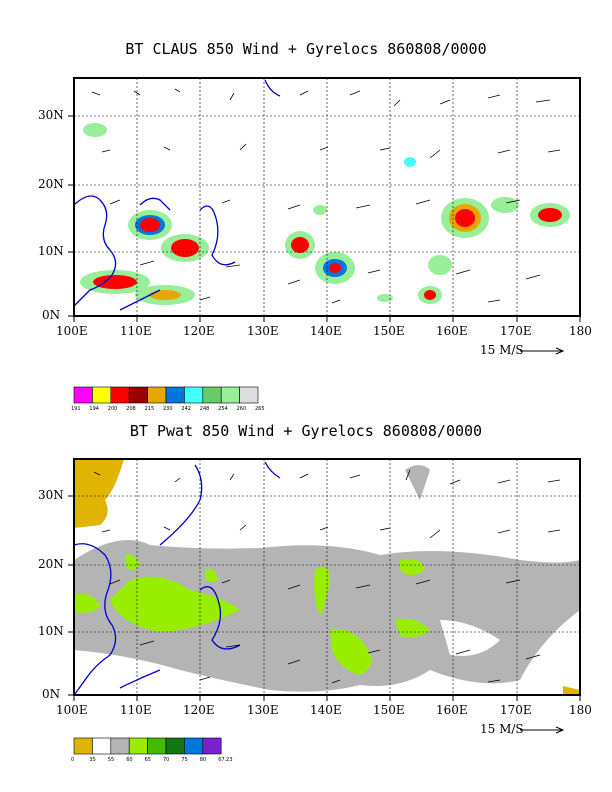 This screenshot has height=792, width=612. Describe the element at coordinates (502, 729) in the screenshot. I see `bottom-reference-vector-label: 15 M/S` at that location.